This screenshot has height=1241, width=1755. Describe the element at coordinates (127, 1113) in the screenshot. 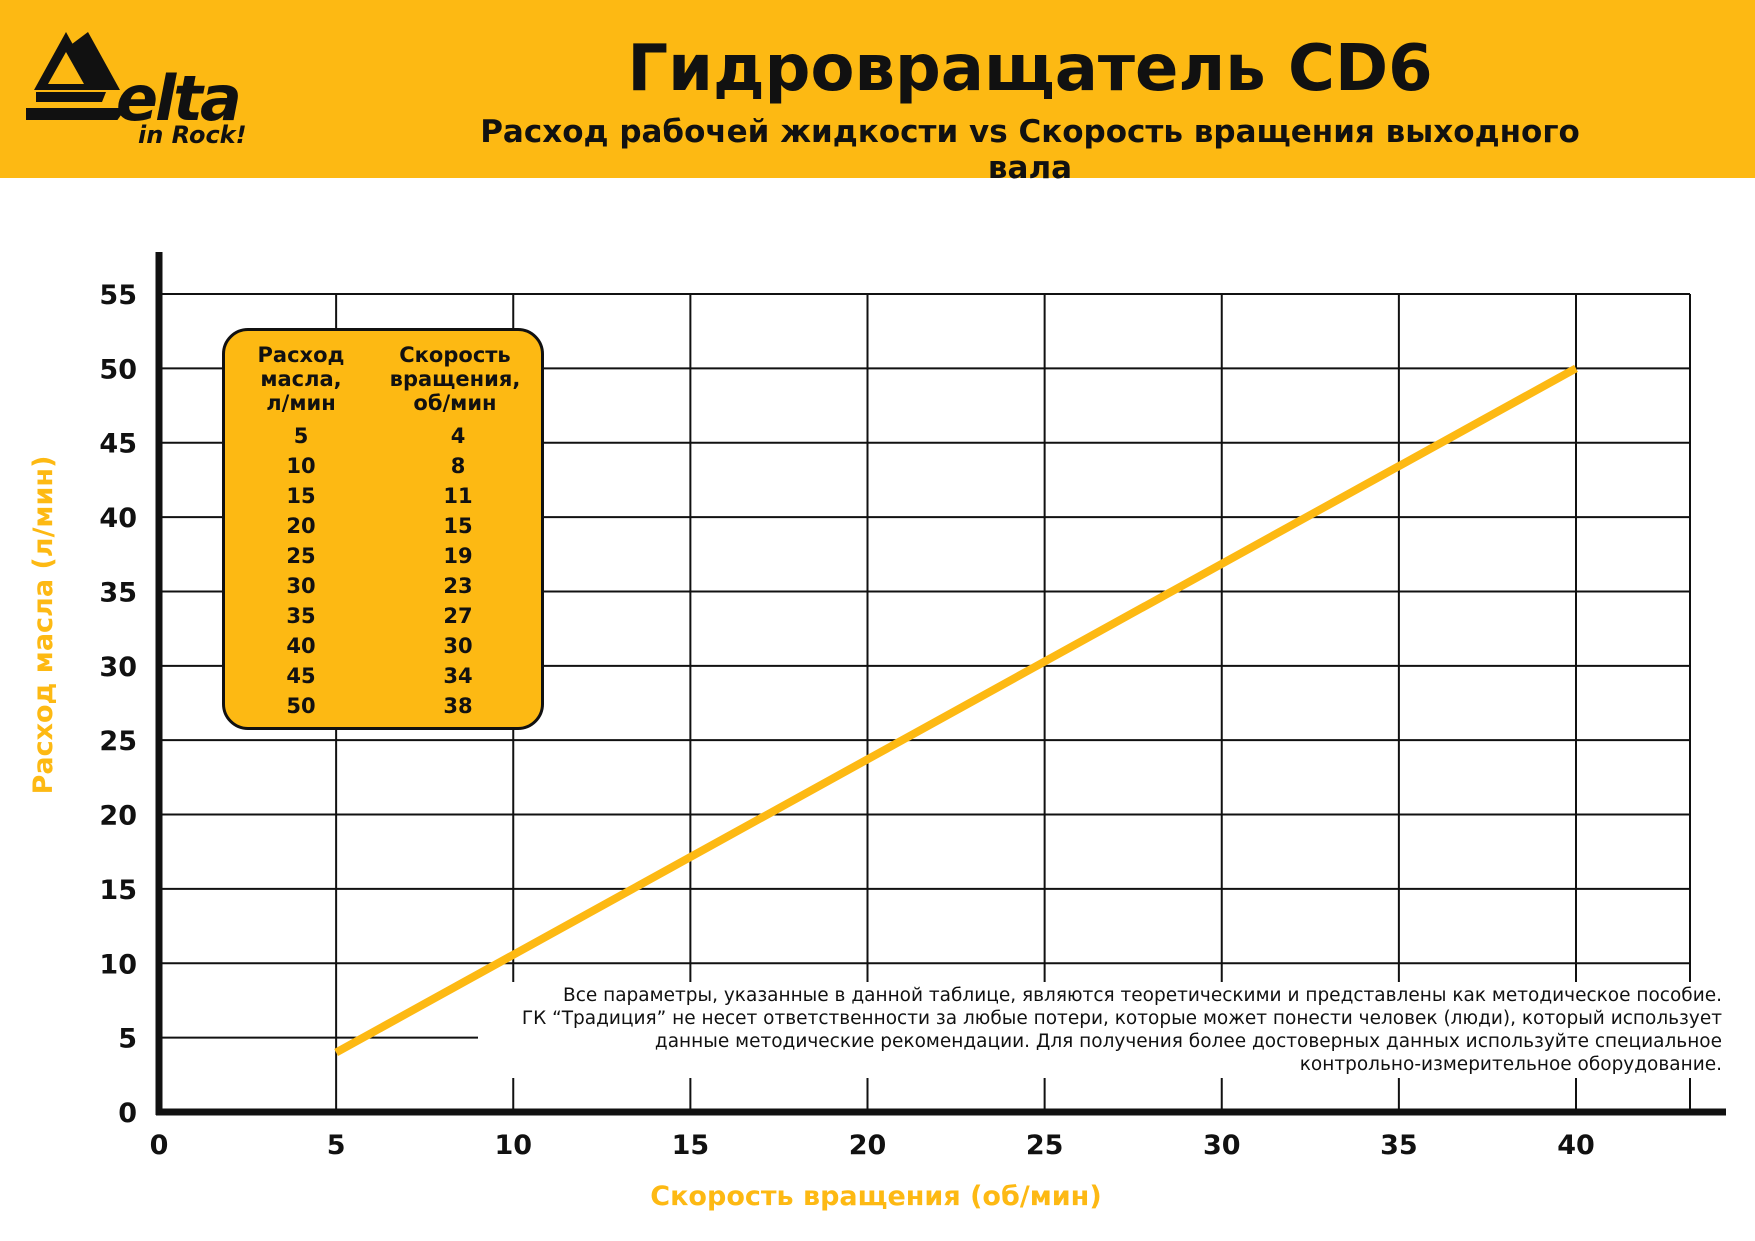

I see `y-tick-label: 0` at that location.